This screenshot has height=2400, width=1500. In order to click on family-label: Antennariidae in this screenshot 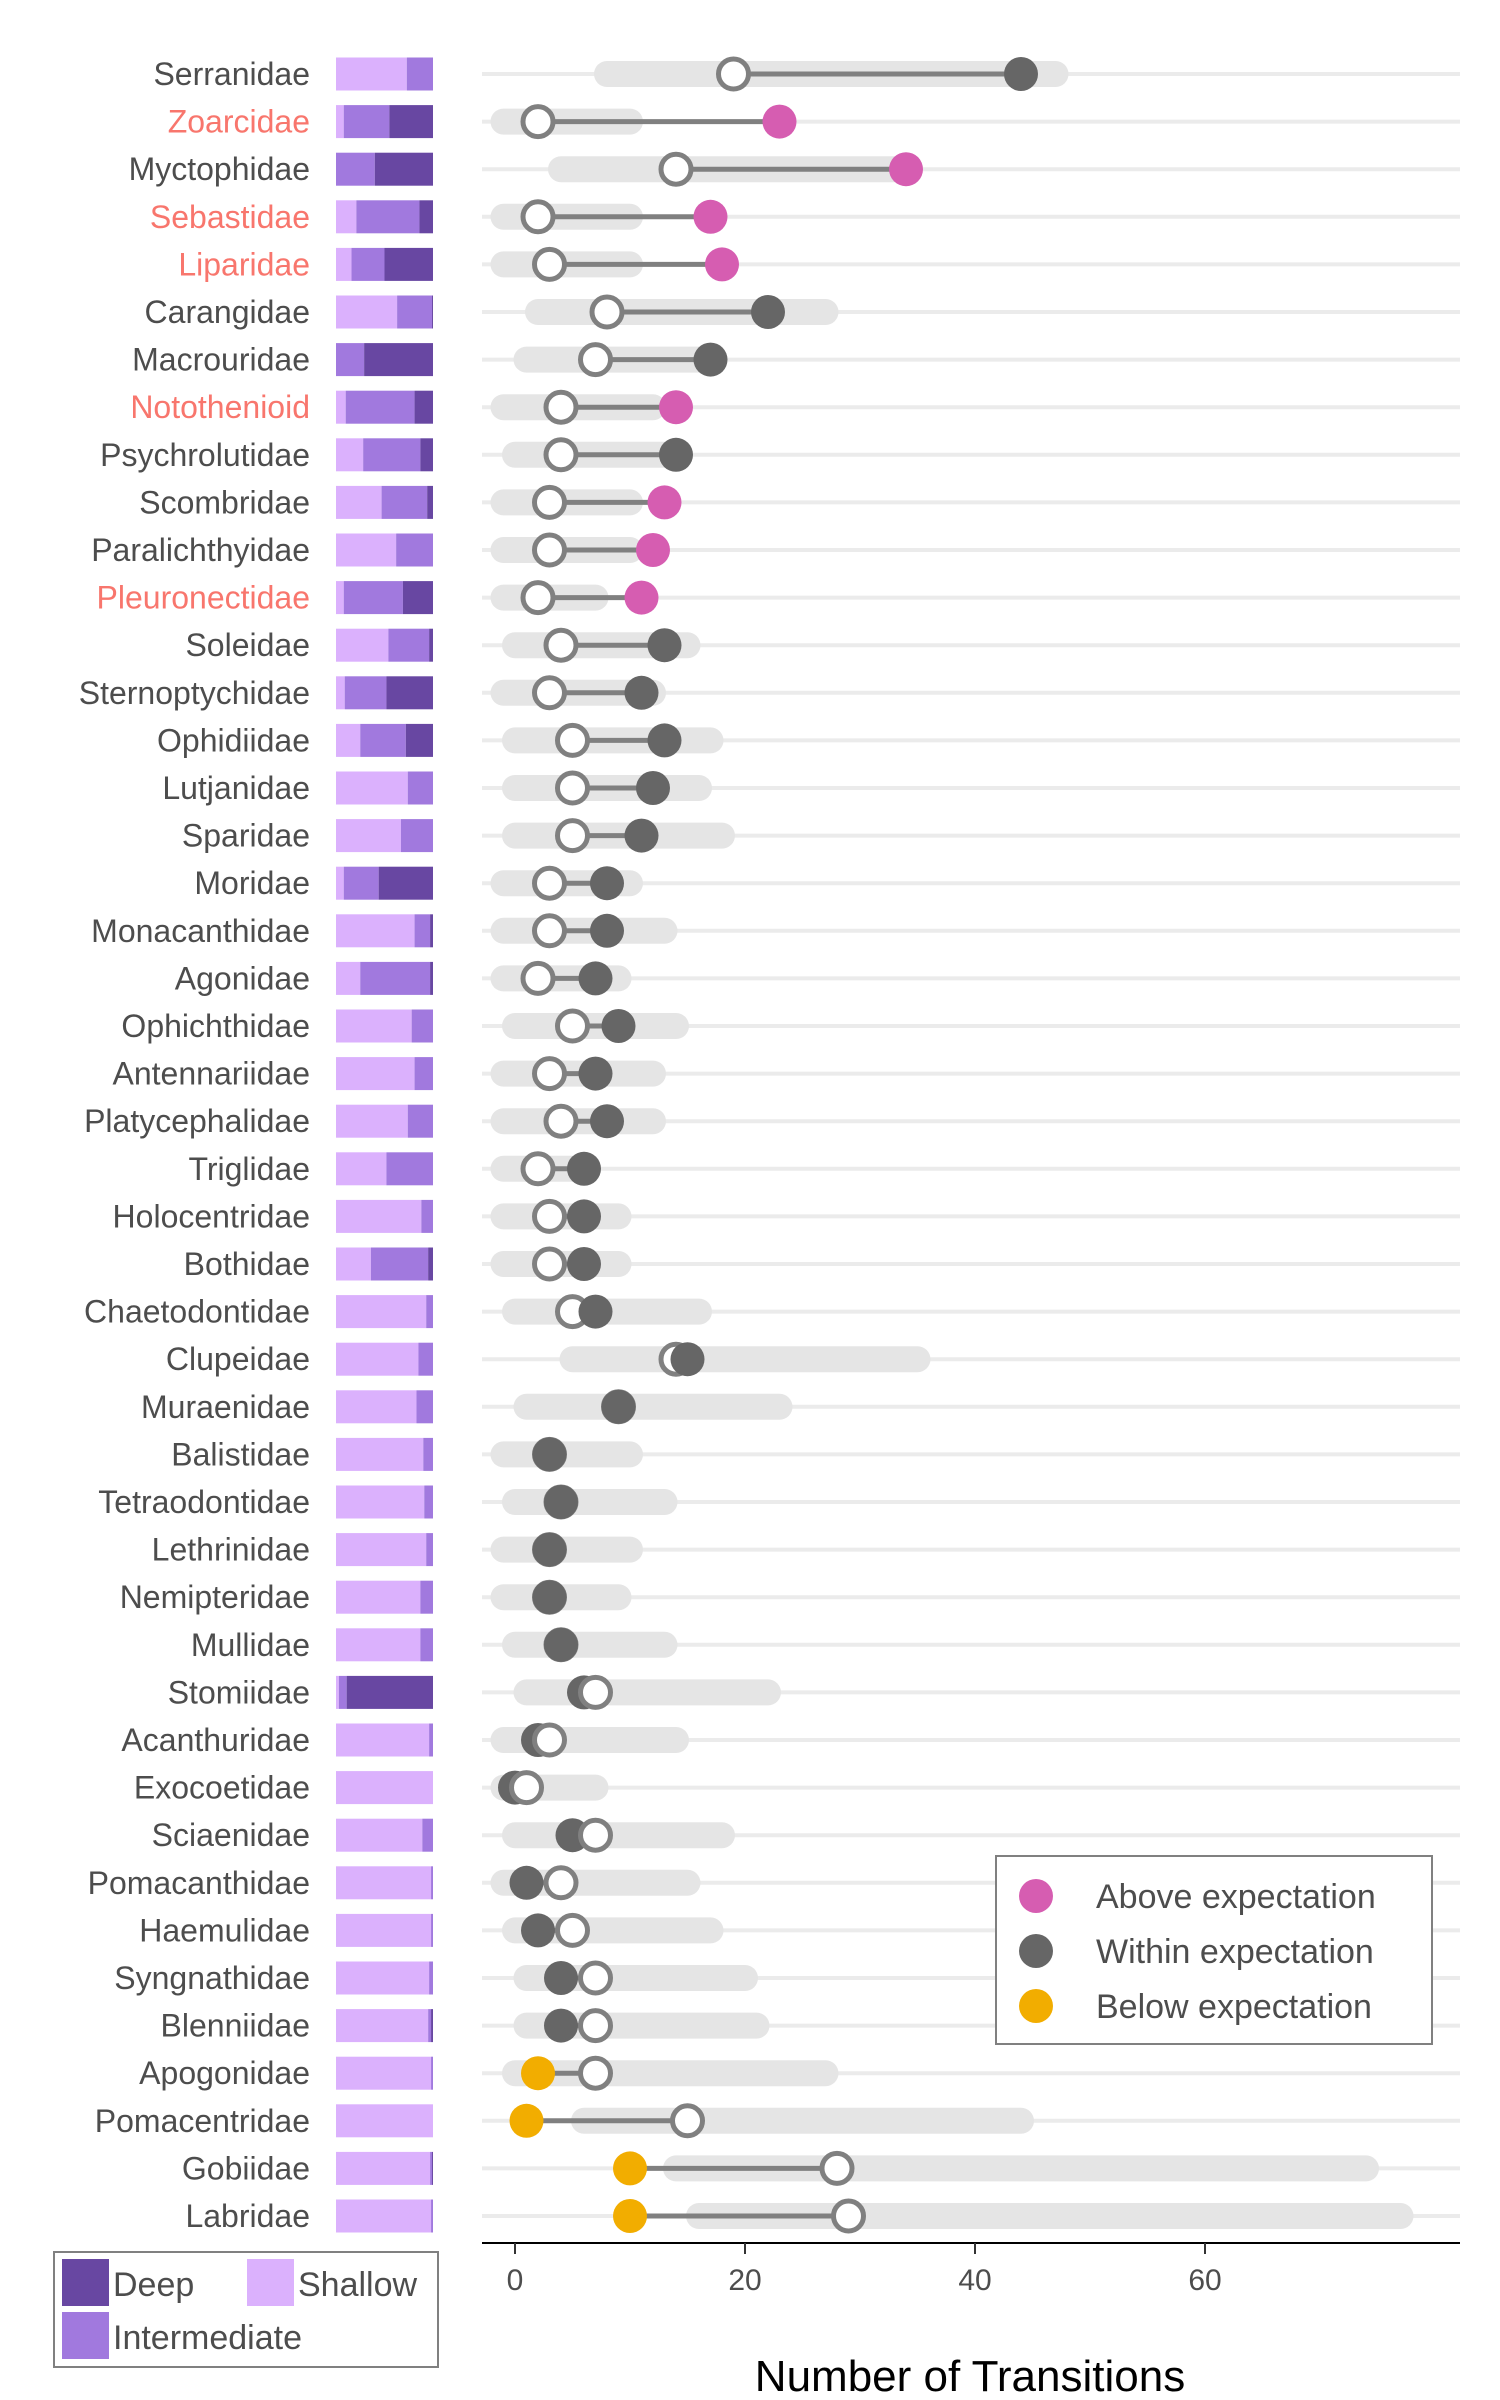, I will do `click(211, 1074)`.